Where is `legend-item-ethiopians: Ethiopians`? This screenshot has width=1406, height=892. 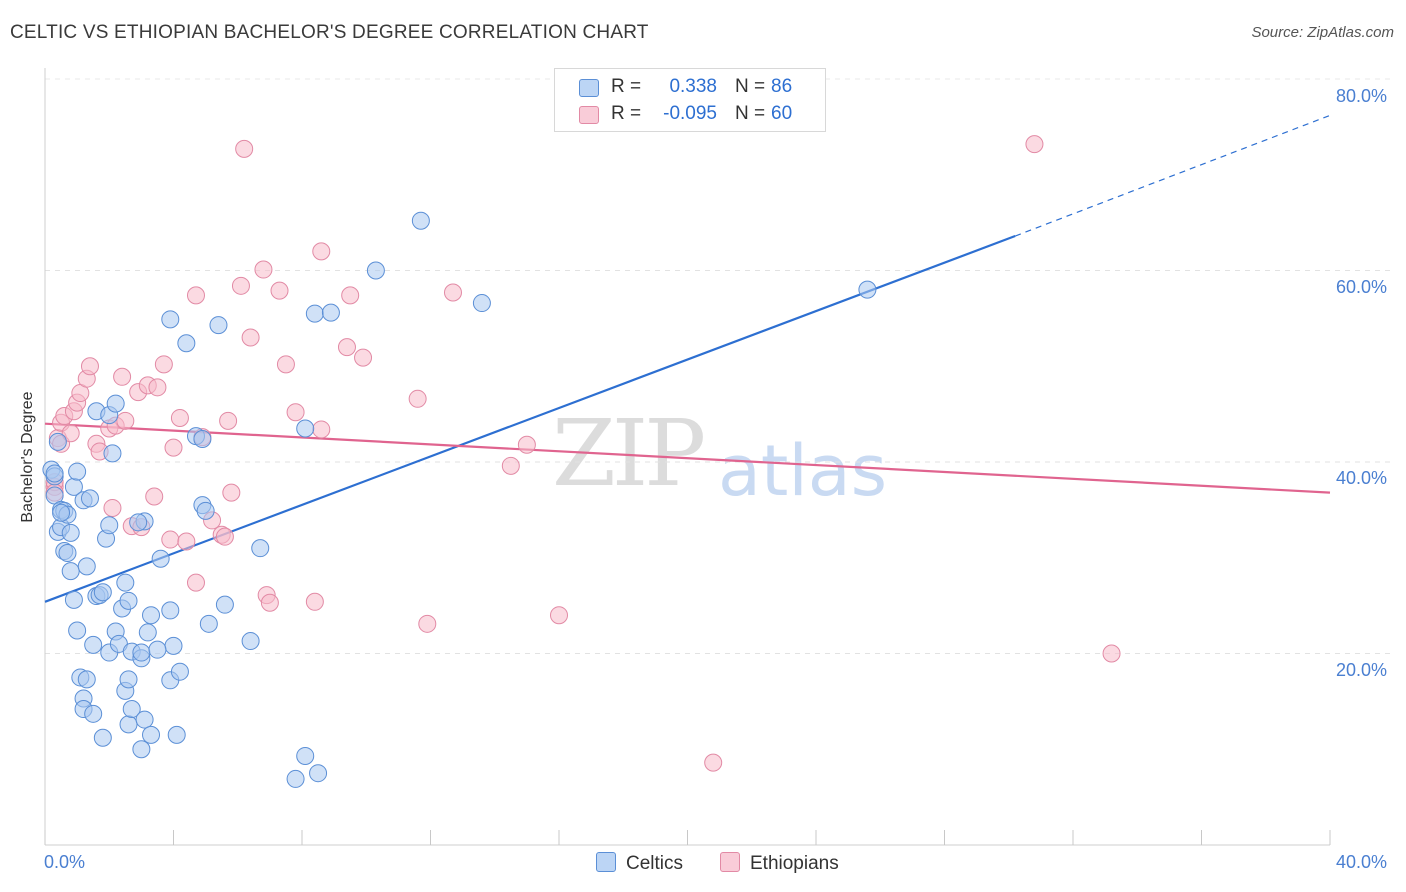
legend-item-ethiopians: Ethiopians is located at coordinates (779, 863).